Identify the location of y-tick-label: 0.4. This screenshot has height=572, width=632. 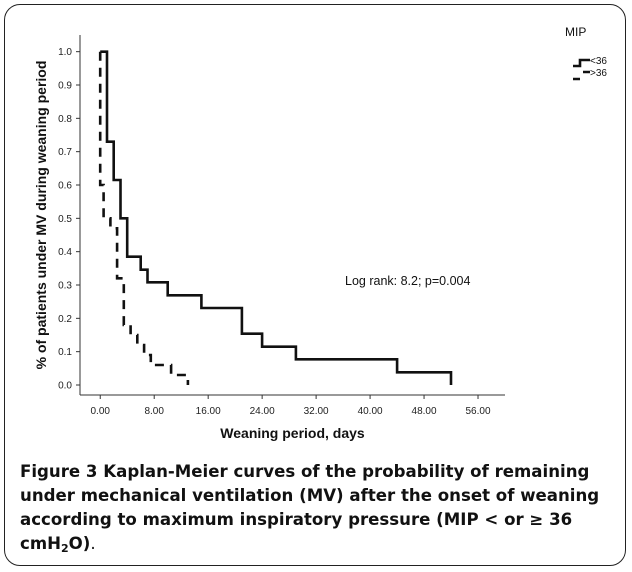
(65, 252).